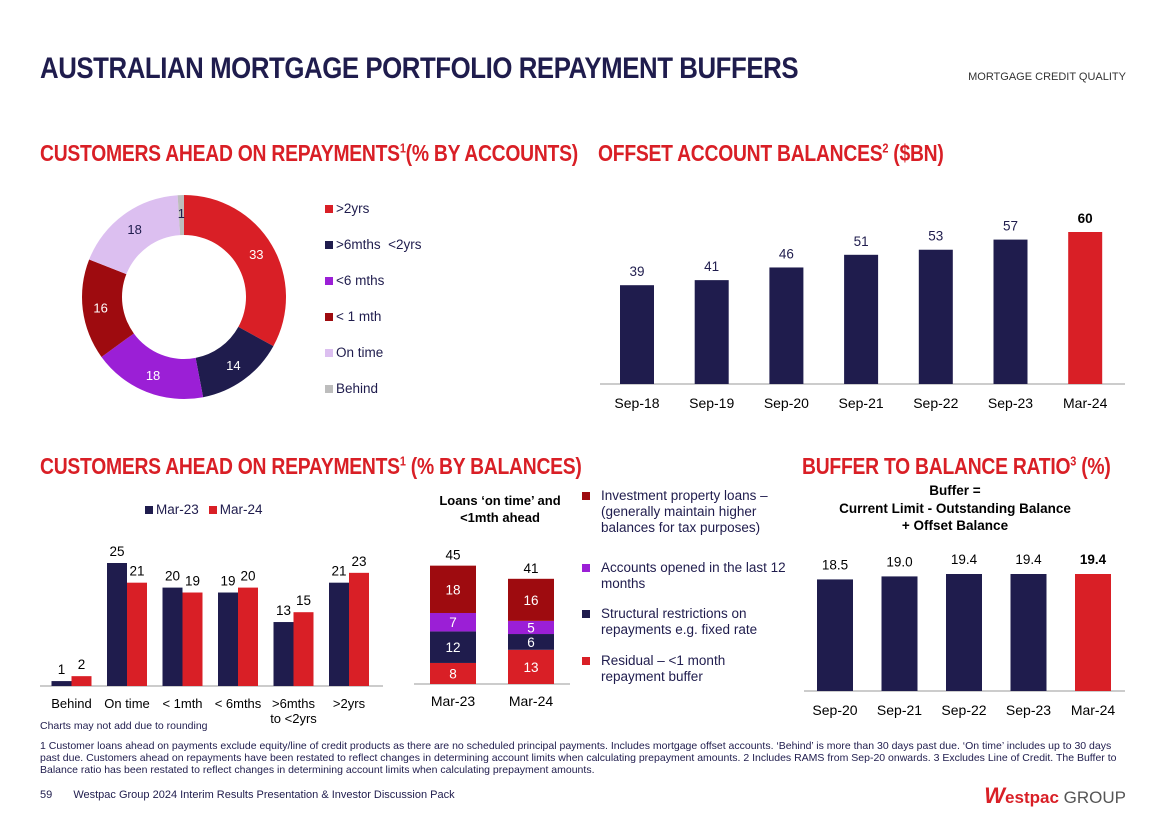  What do you see at coordinates (786, 253) in the screenshot?
I see `offset-value-label: 46` at bounding box center [786, 253].